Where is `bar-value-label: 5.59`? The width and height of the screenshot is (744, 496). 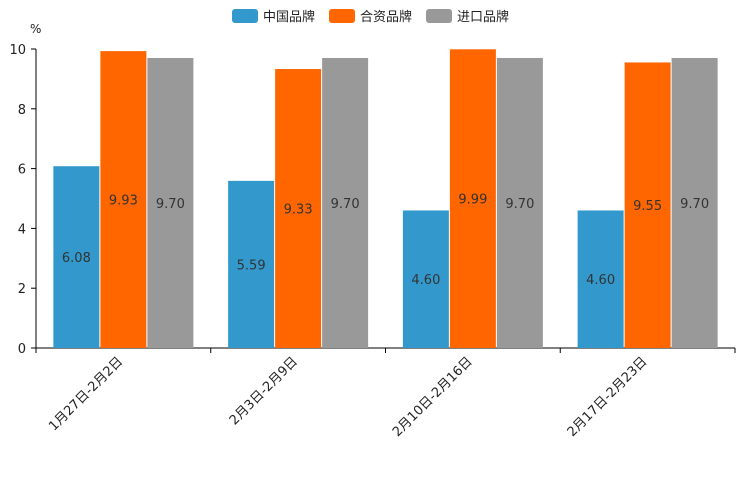 bar-value-label: 5.59 is located at coordinates (251, 265).